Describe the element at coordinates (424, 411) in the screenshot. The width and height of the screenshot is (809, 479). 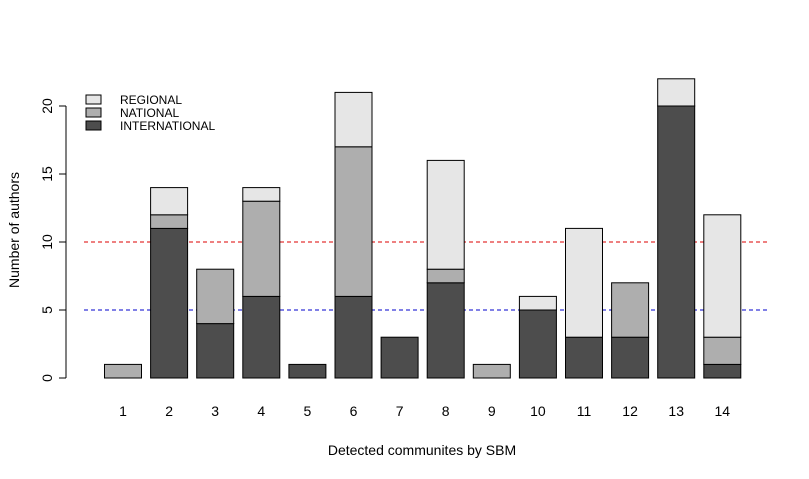
I see `x-axis: 1 2 3 4 5 6 7 8 9 10 11 12 13 14` at that location.